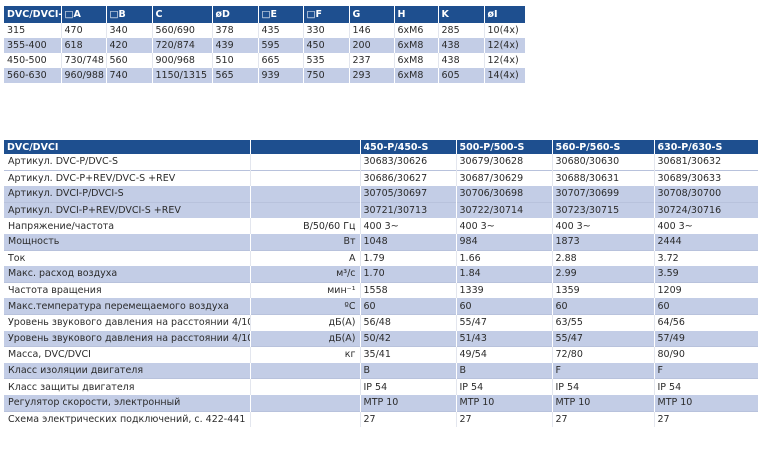 The width and height of the screenshot is (762, 453). I want to click on value-cell: 30722/30714, so click(504, 210).